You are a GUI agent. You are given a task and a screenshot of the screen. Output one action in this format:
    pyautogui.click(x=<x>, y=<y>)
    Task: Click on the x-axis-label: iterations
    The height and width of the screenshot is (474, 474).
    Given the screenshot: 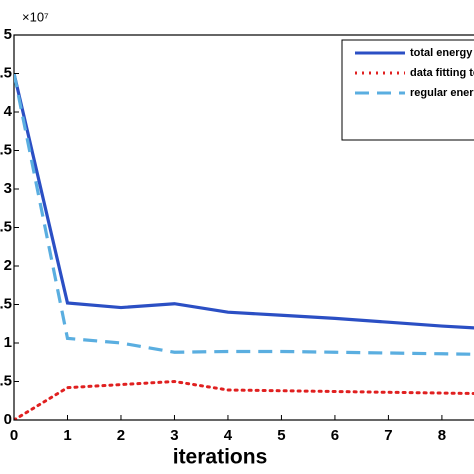 What is the action you would take?
    pyautogui.click(x=220, y=457)
    